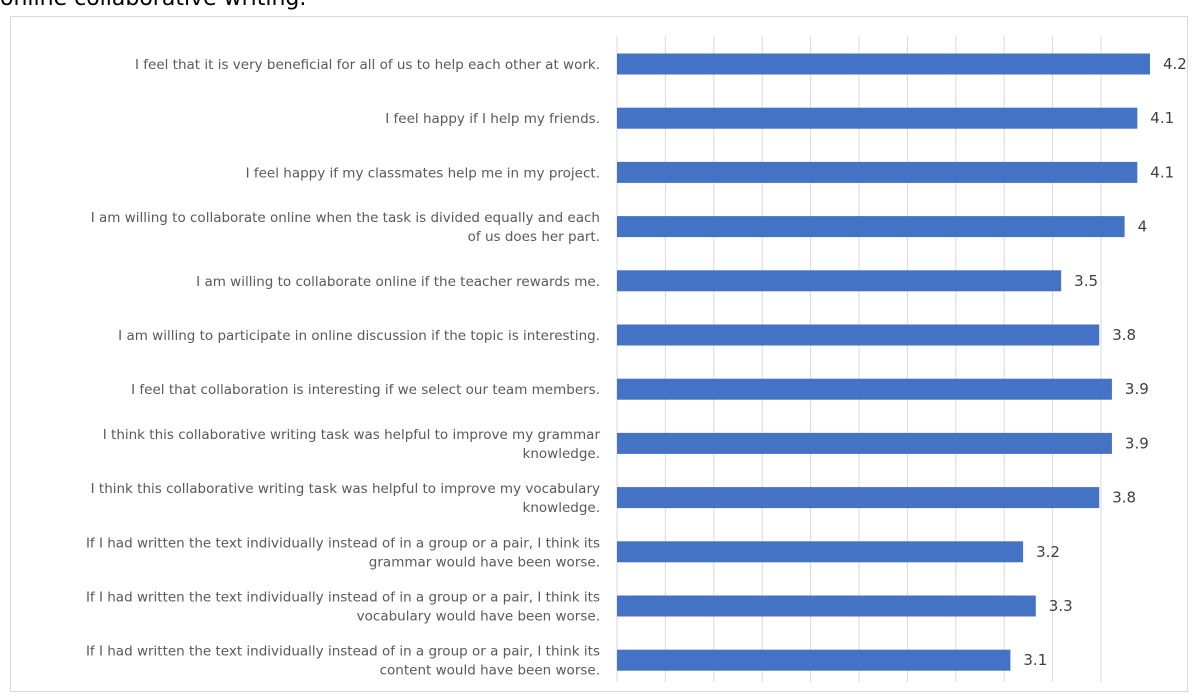  I want to click on data-label: 4, so click(1143, 227).